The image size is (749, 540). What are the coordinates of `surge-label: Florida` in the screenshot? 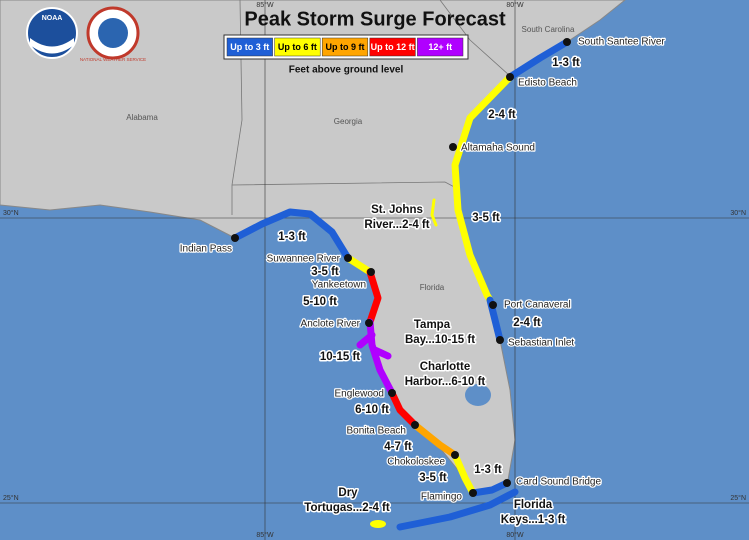 It's located at (533, 505).